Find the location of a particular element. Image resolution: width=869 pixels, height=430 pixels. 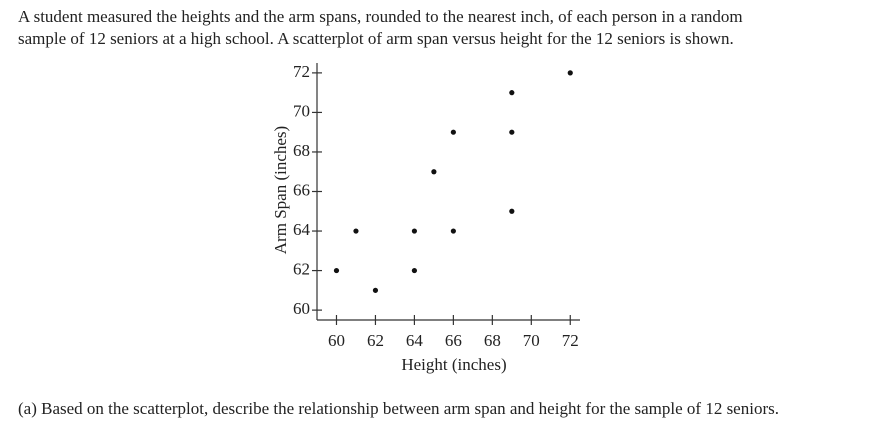

y-axis-label: Arm Span (inches) is located at coordinates (280, 190).